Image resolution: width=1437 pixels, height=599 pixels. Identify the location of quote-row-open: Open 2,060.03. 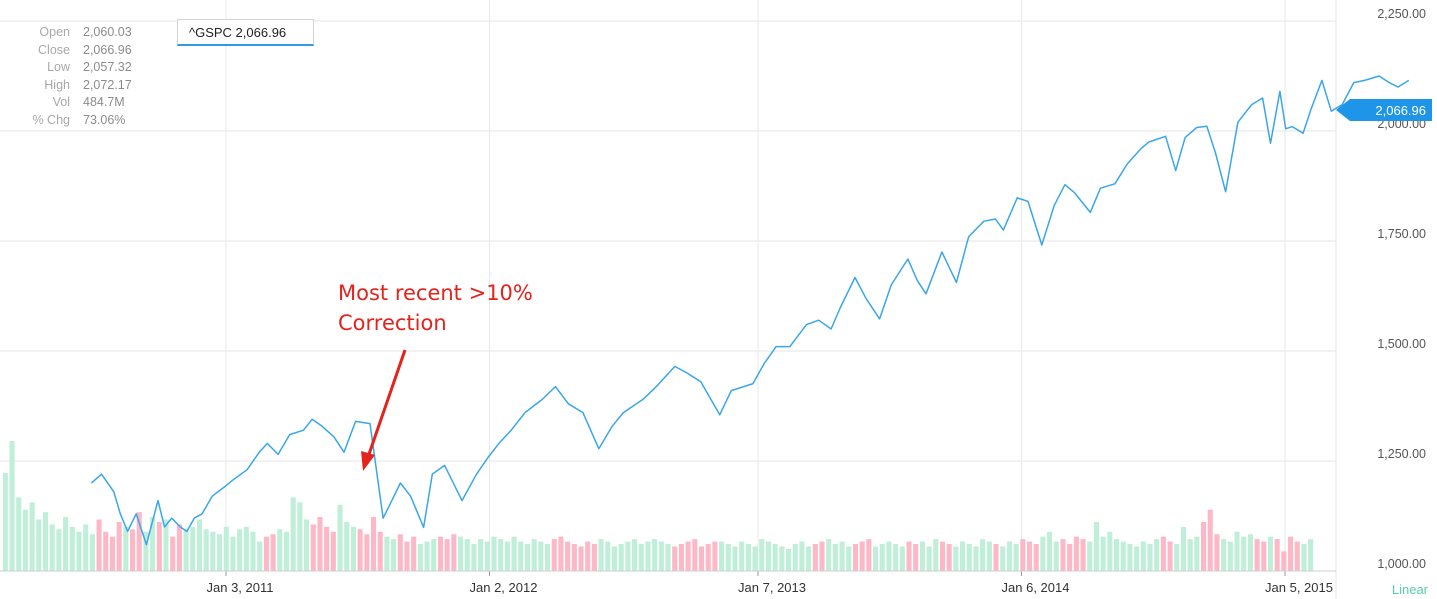
(71, 33).